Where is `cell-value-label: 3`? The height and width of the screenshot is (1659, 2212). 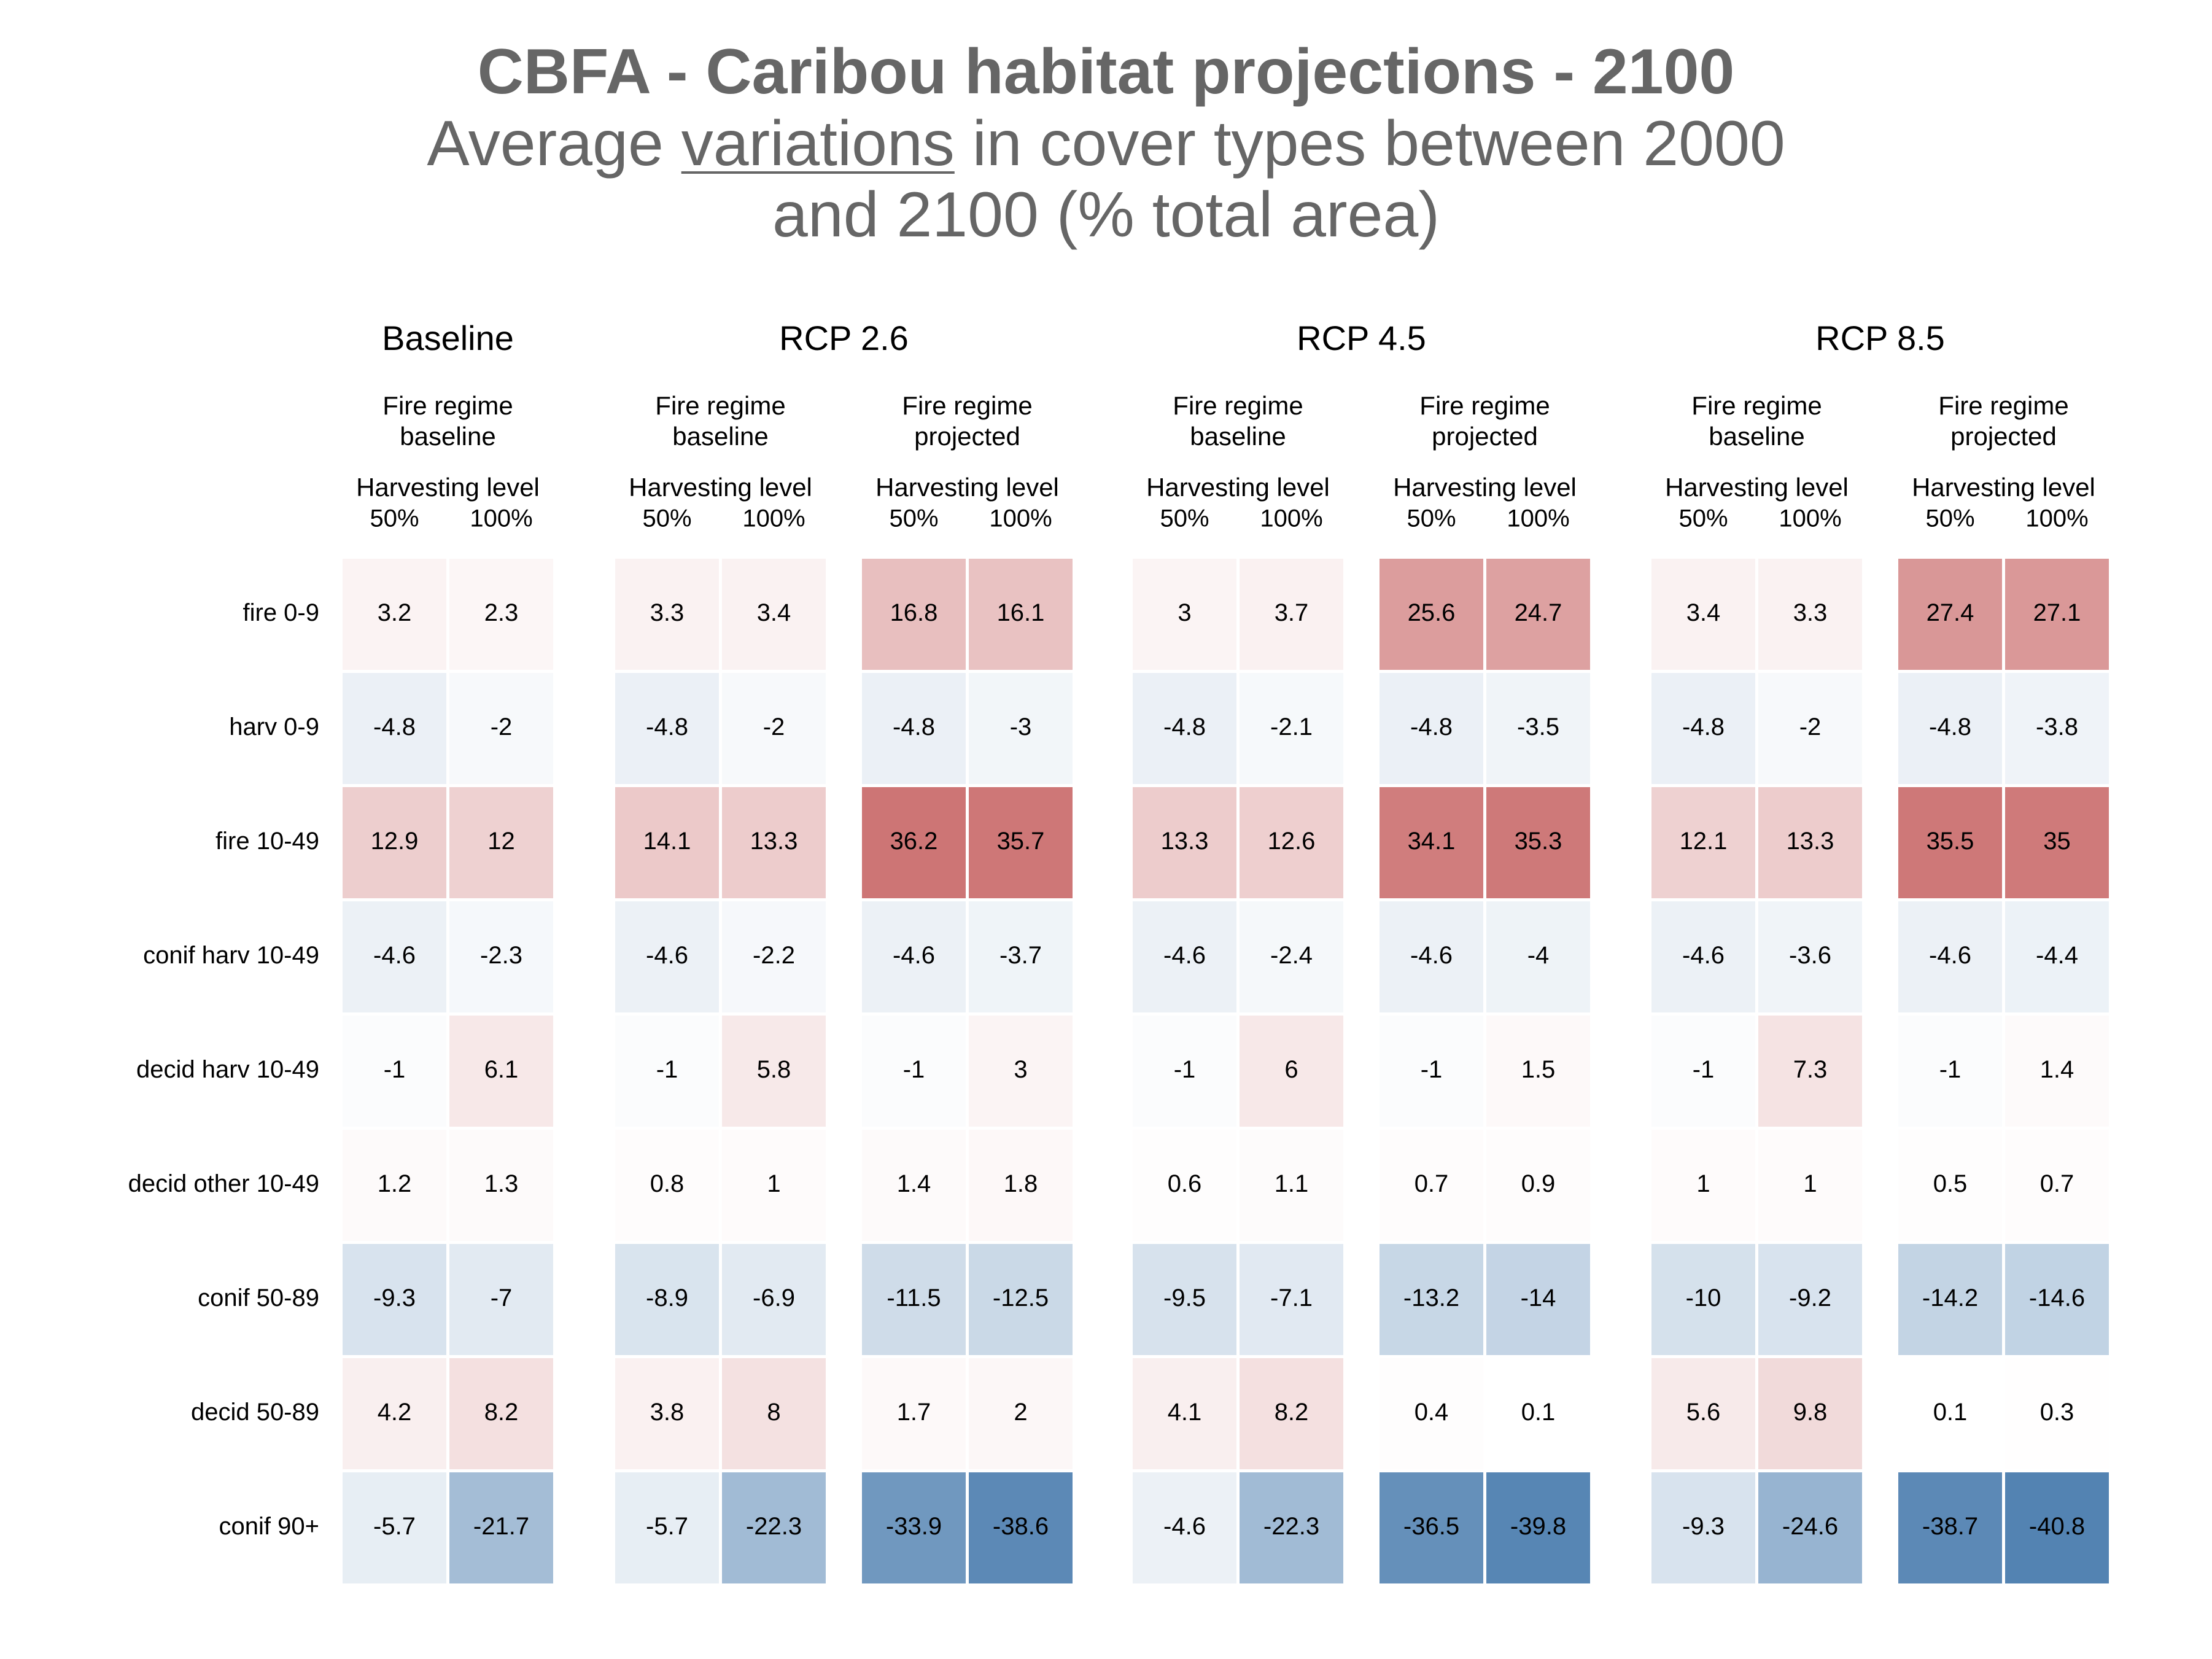
cell-value-label: 3 is located at coordinates (1184, 612).